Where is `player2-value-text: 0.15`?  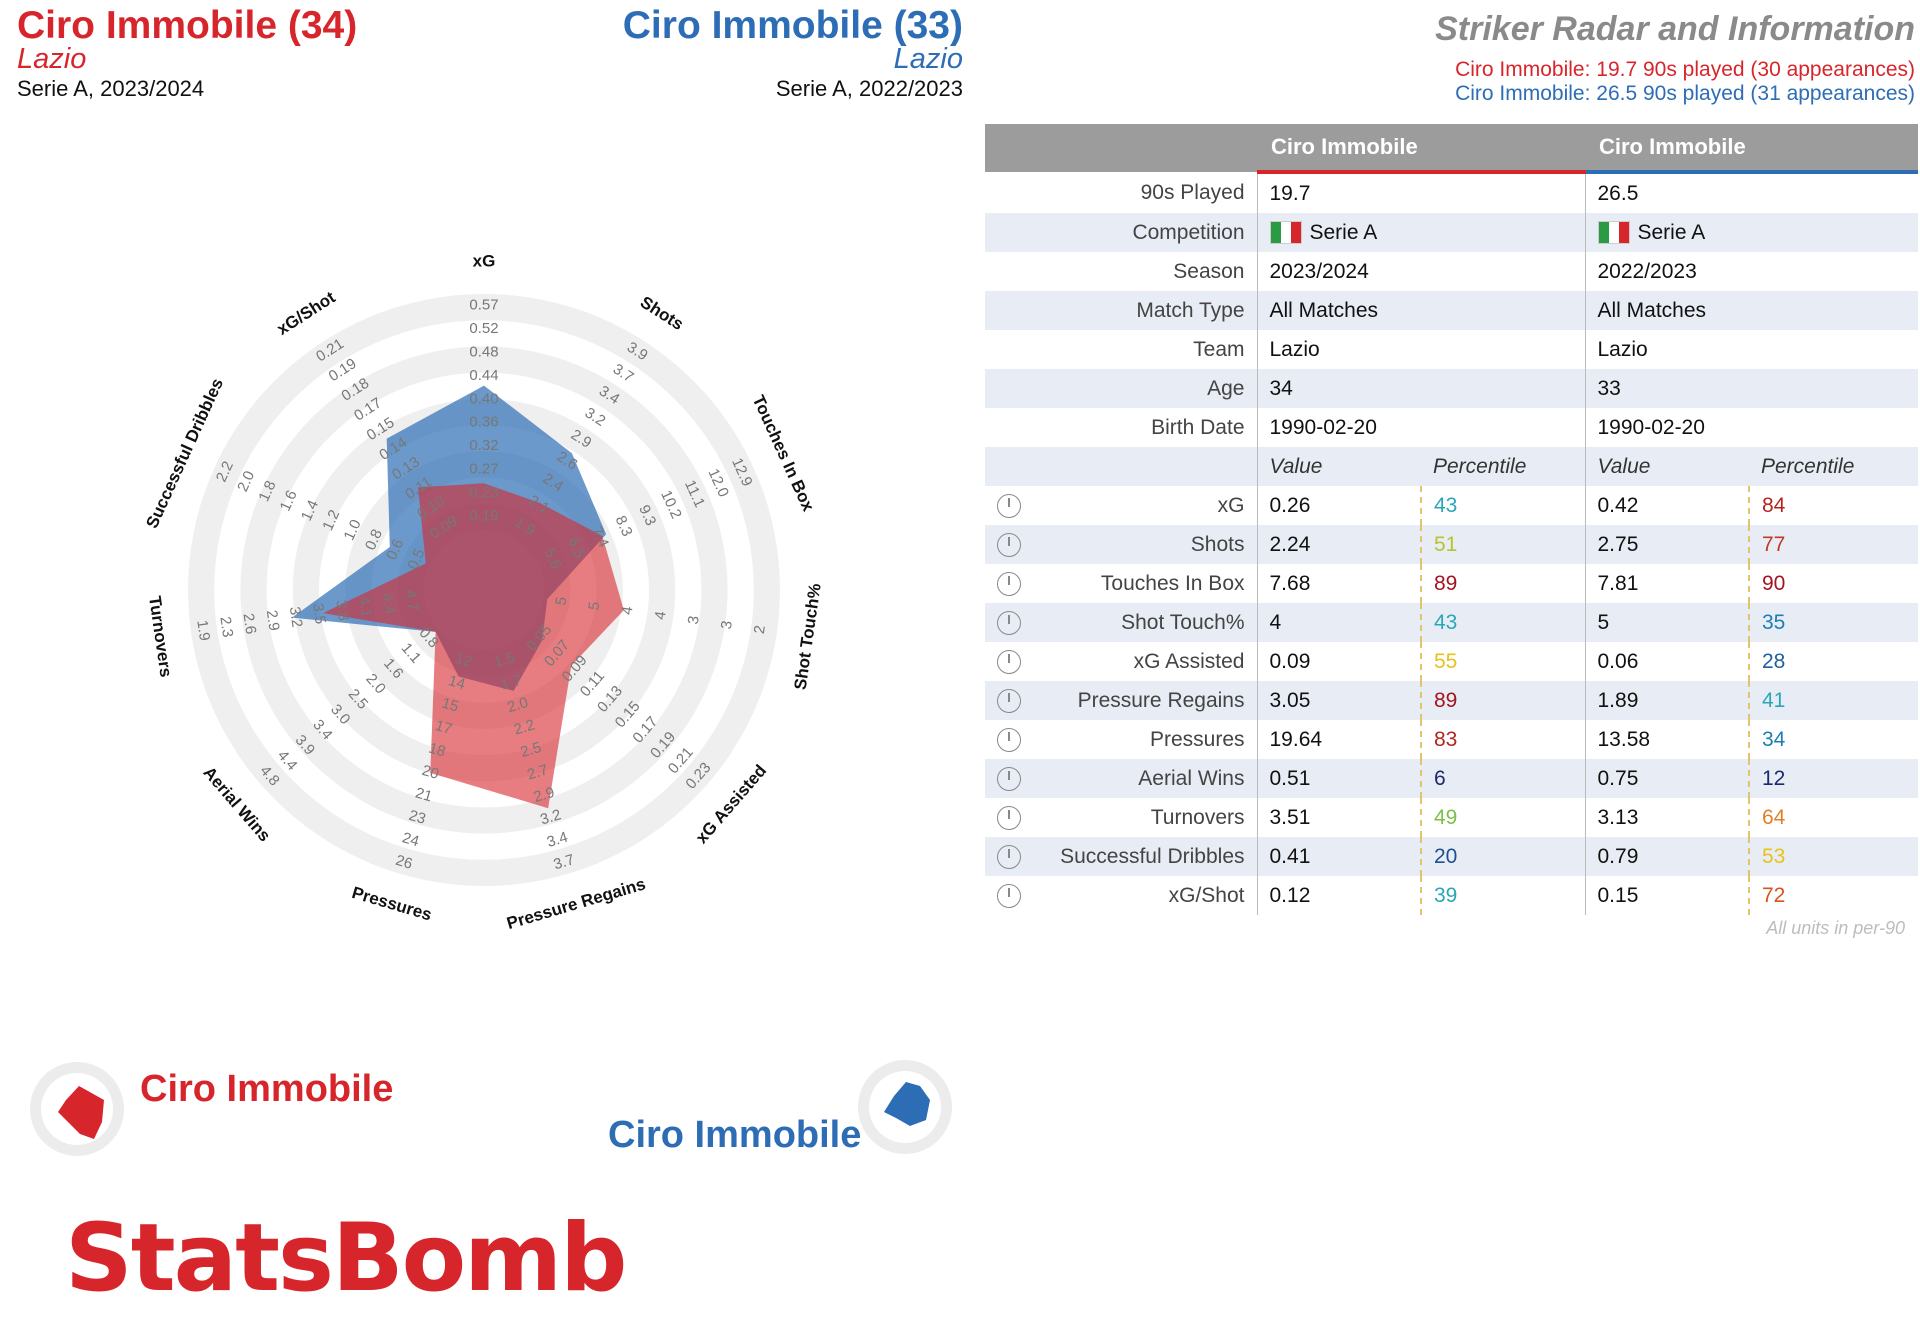
player2-value-text: 0.15 is located at coordinates (1618, 895).